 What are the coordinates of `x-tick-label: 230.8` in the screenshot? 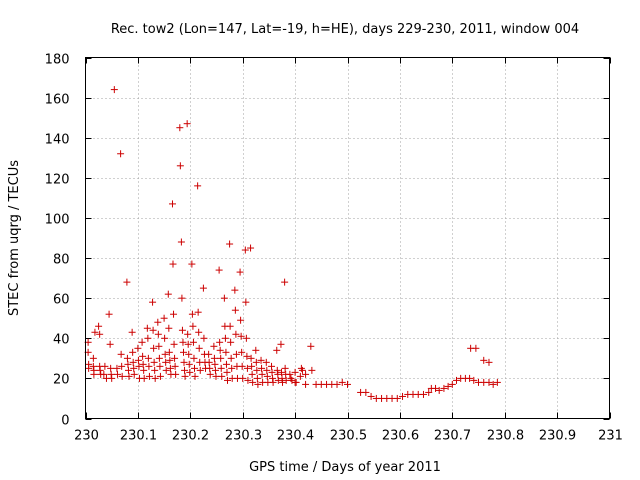 It's located at (505, 436).